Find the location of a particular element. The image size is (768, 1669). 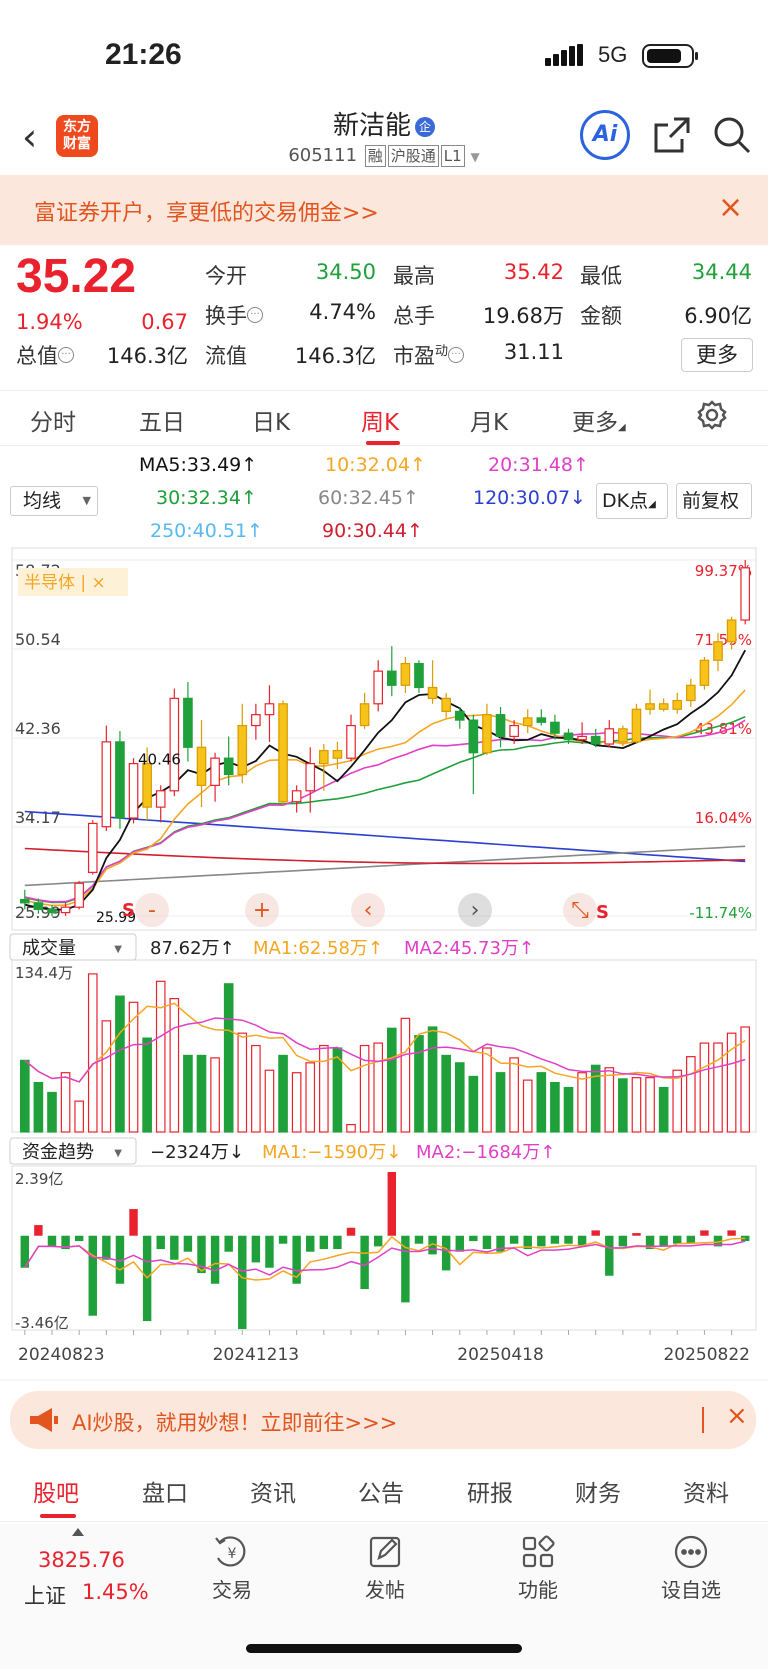

dock-functions: 功能 is located at coordinates (538, 1568).